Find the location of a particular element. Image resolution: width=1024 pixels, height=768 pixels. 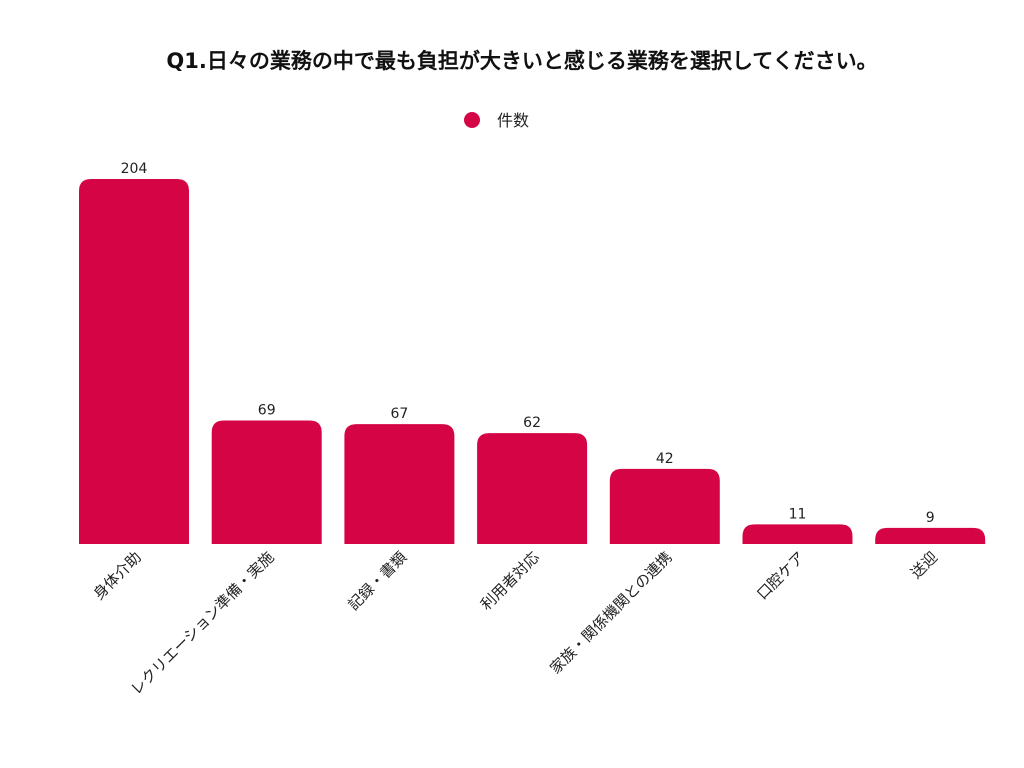

data-label: 62 is located at coordinates (532, 423).